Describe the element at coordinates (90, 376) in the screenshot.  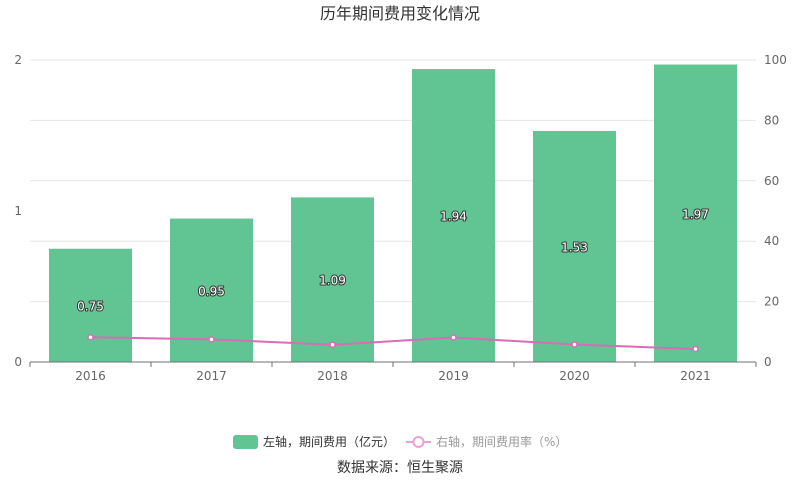
I see `x-tick-label: 2016` at that location.